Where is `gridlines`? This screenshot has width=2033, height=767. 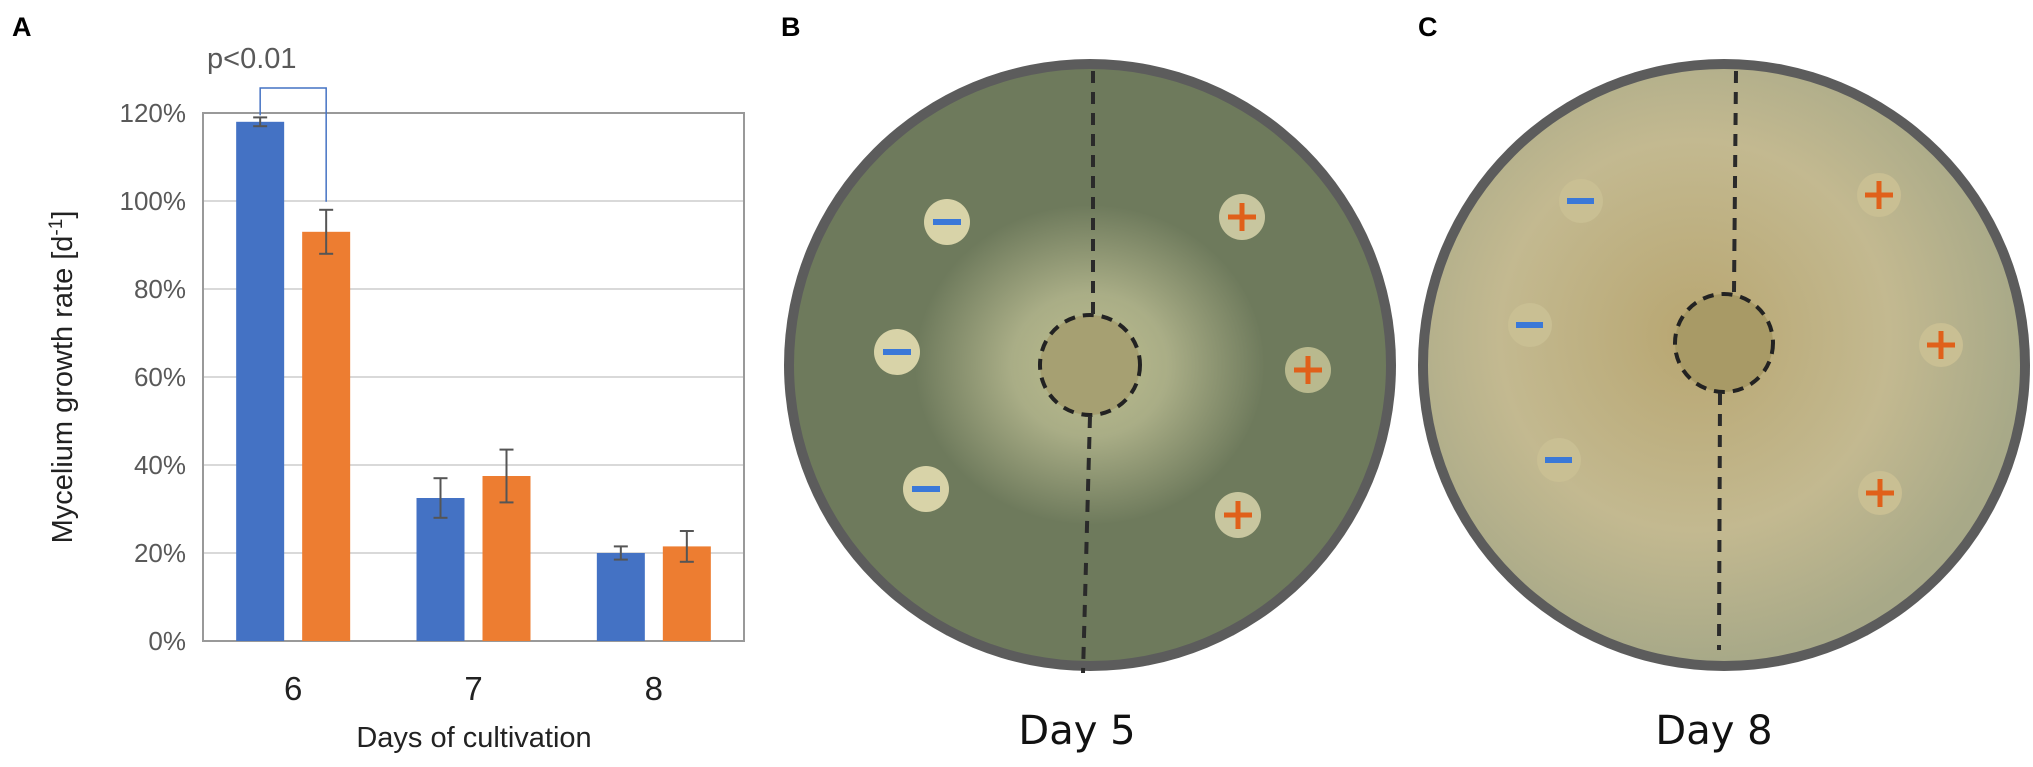 gridlines is located at coordinates (473, 377).